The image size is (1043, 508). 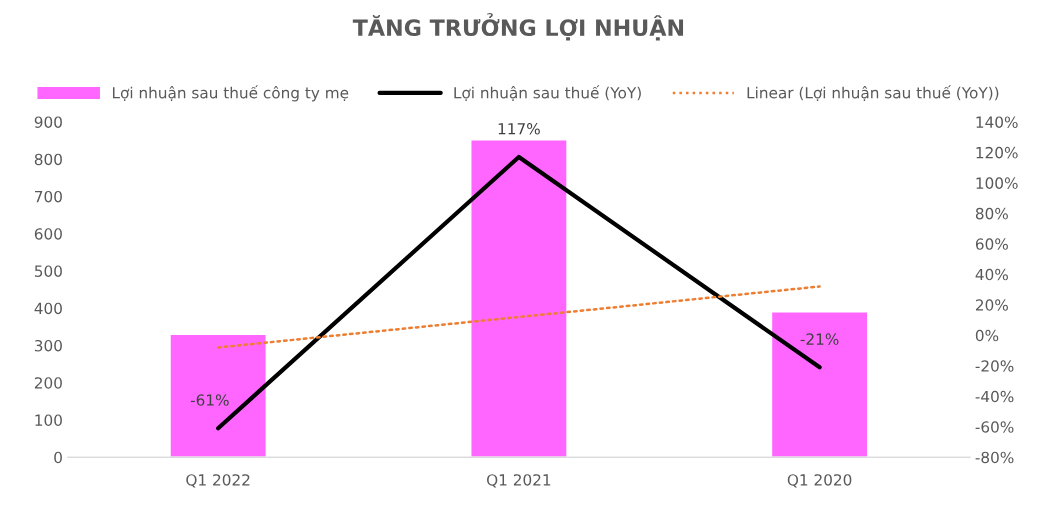 What do you see at coordinates (547, 93) in the screenshot?
I see `legend-label: Lợi nhuận sau thuế (YoY)` at bounding box center [547, 93].